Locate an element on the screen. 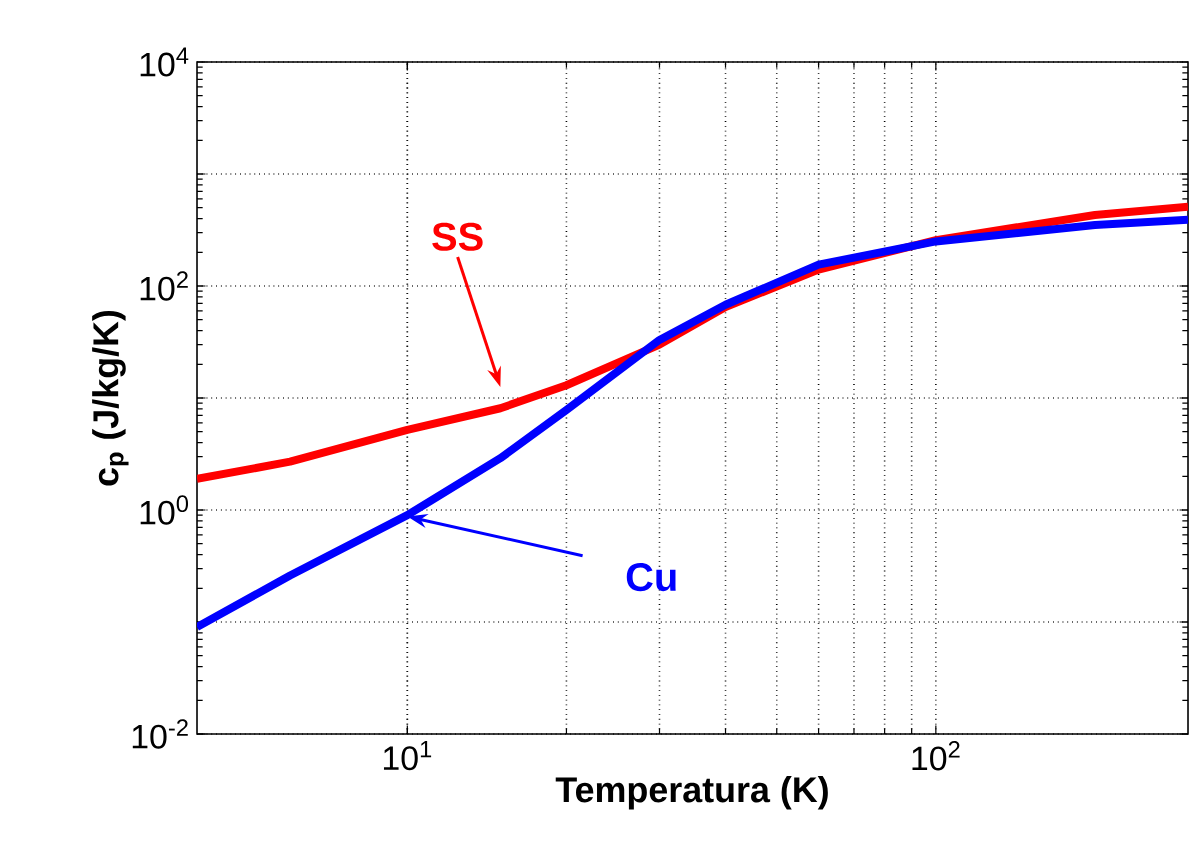  x-axis-title: Temperatura (K) is located at coordinates (691, 793).